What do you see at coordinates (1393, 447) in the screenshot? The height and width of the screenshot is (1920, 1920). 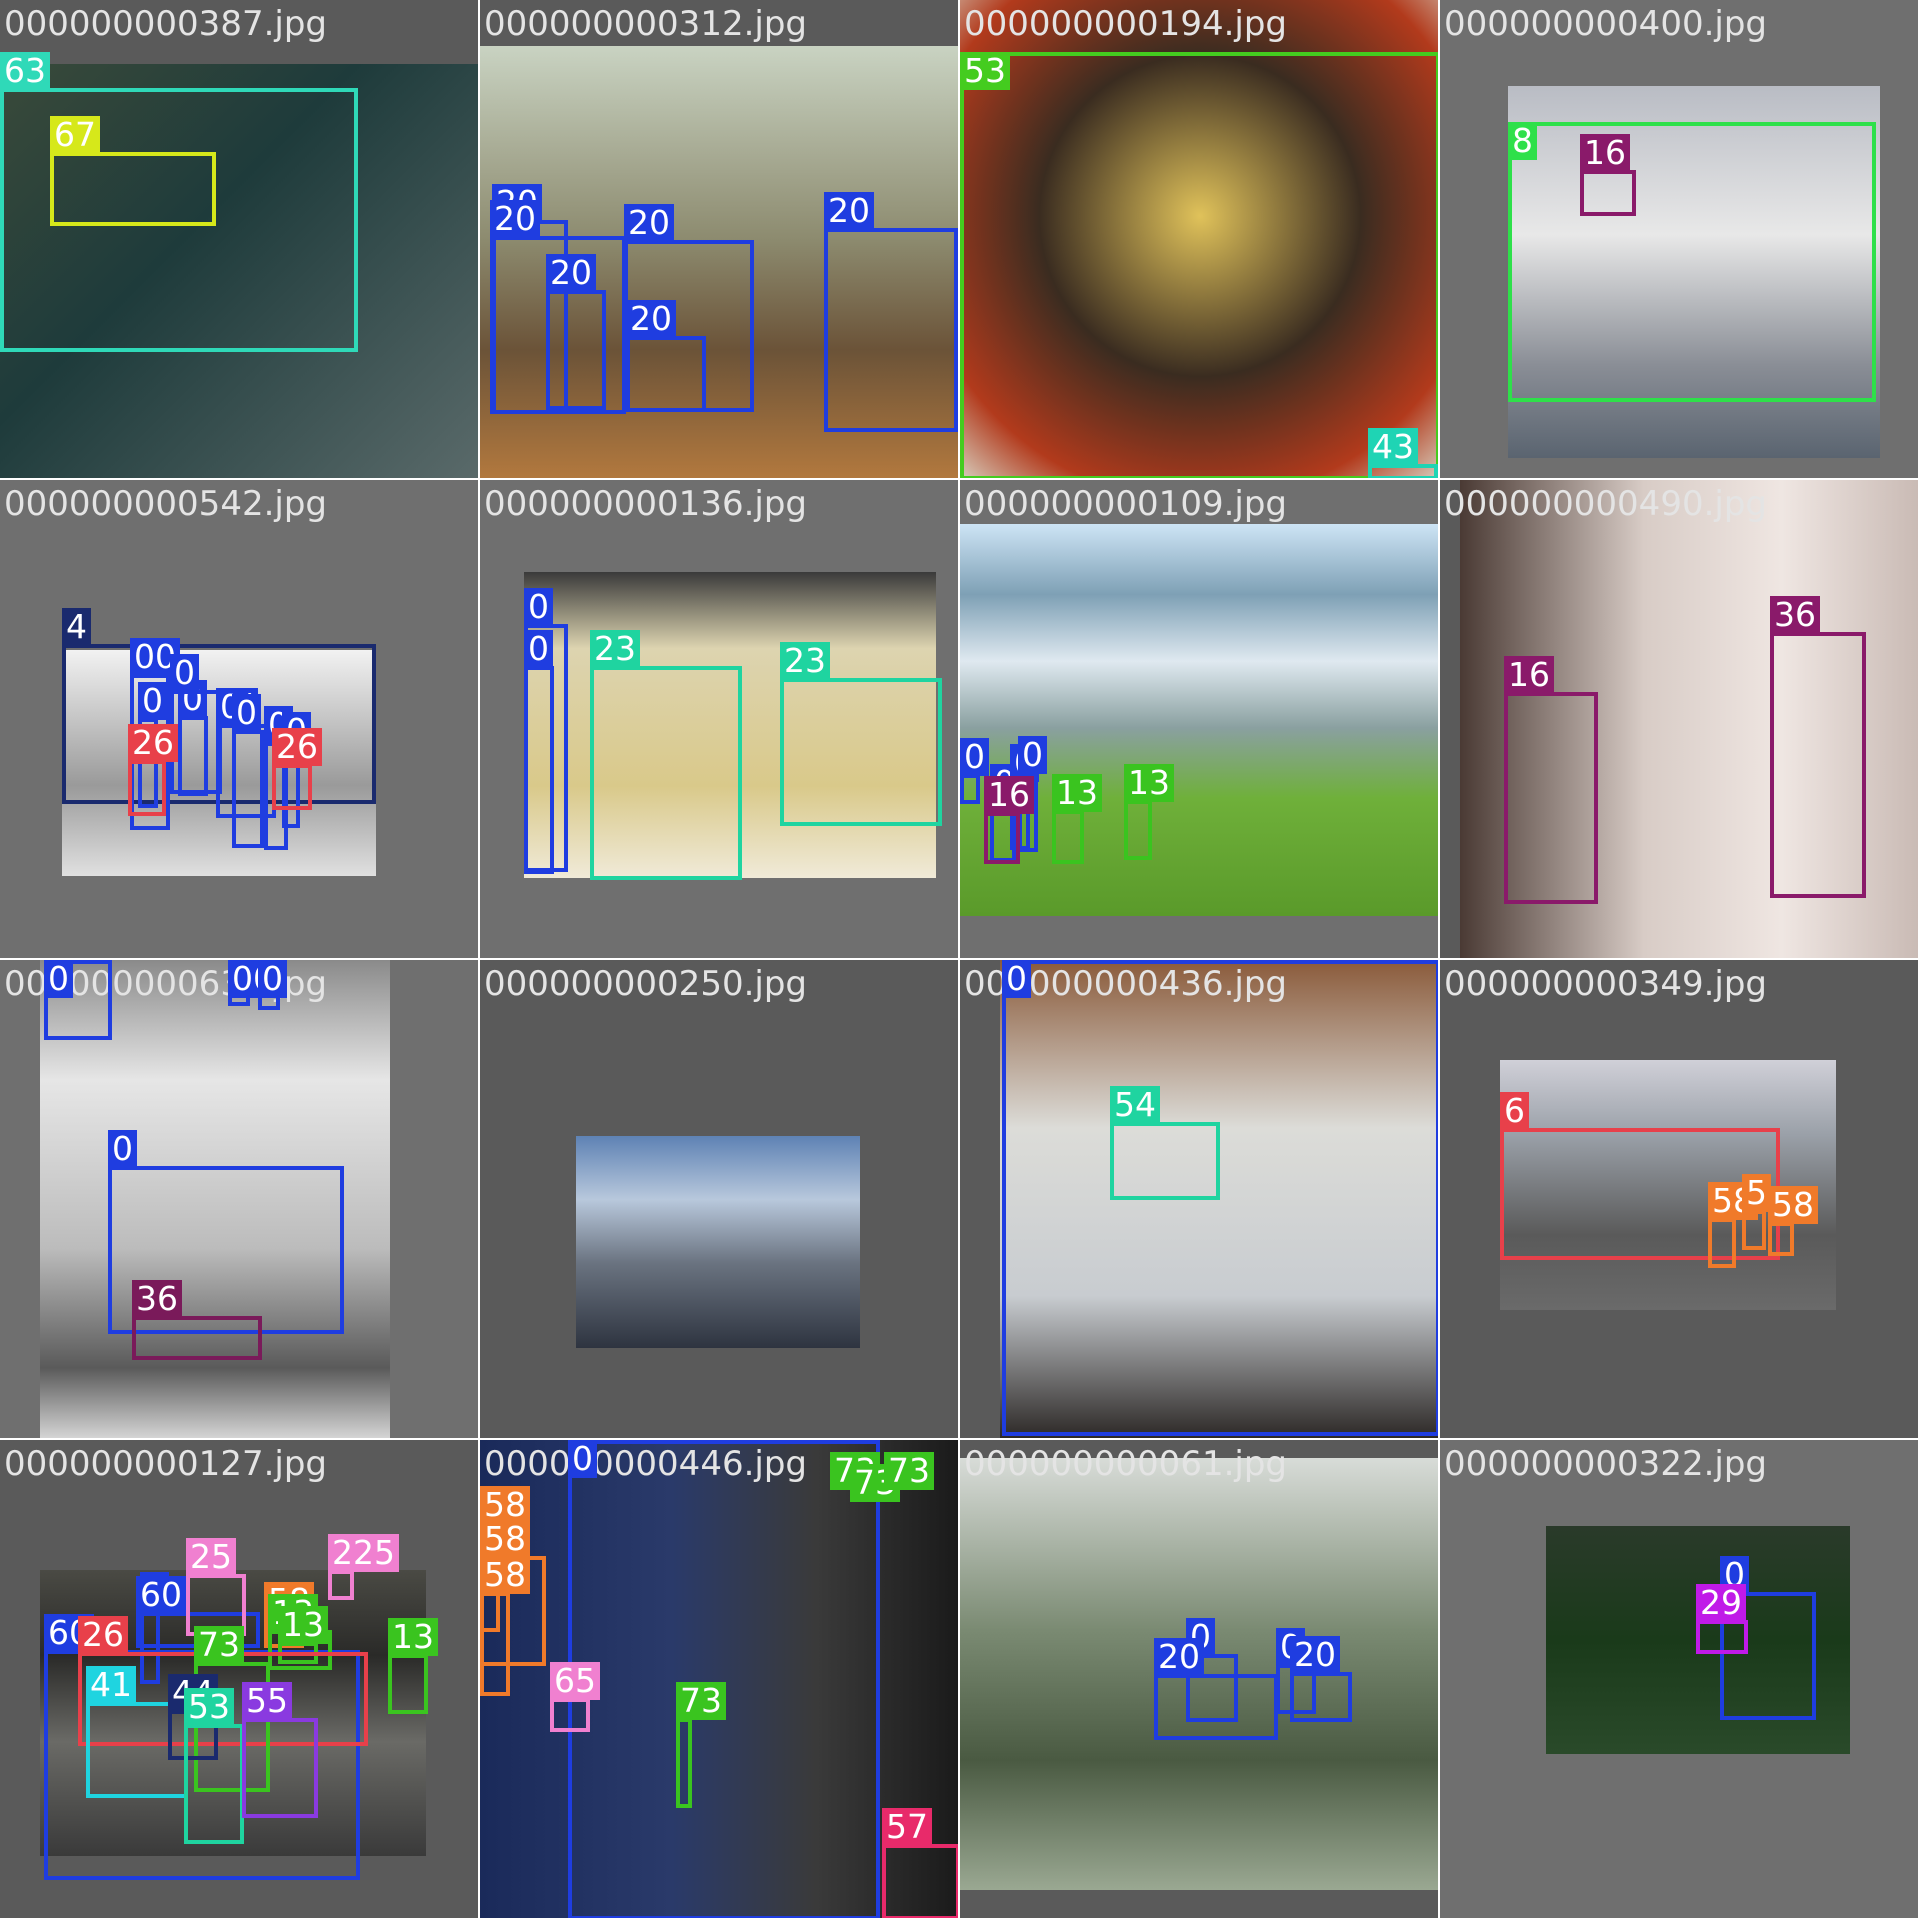 I see `detection-label: 43` at bounding box center [1393, 447].